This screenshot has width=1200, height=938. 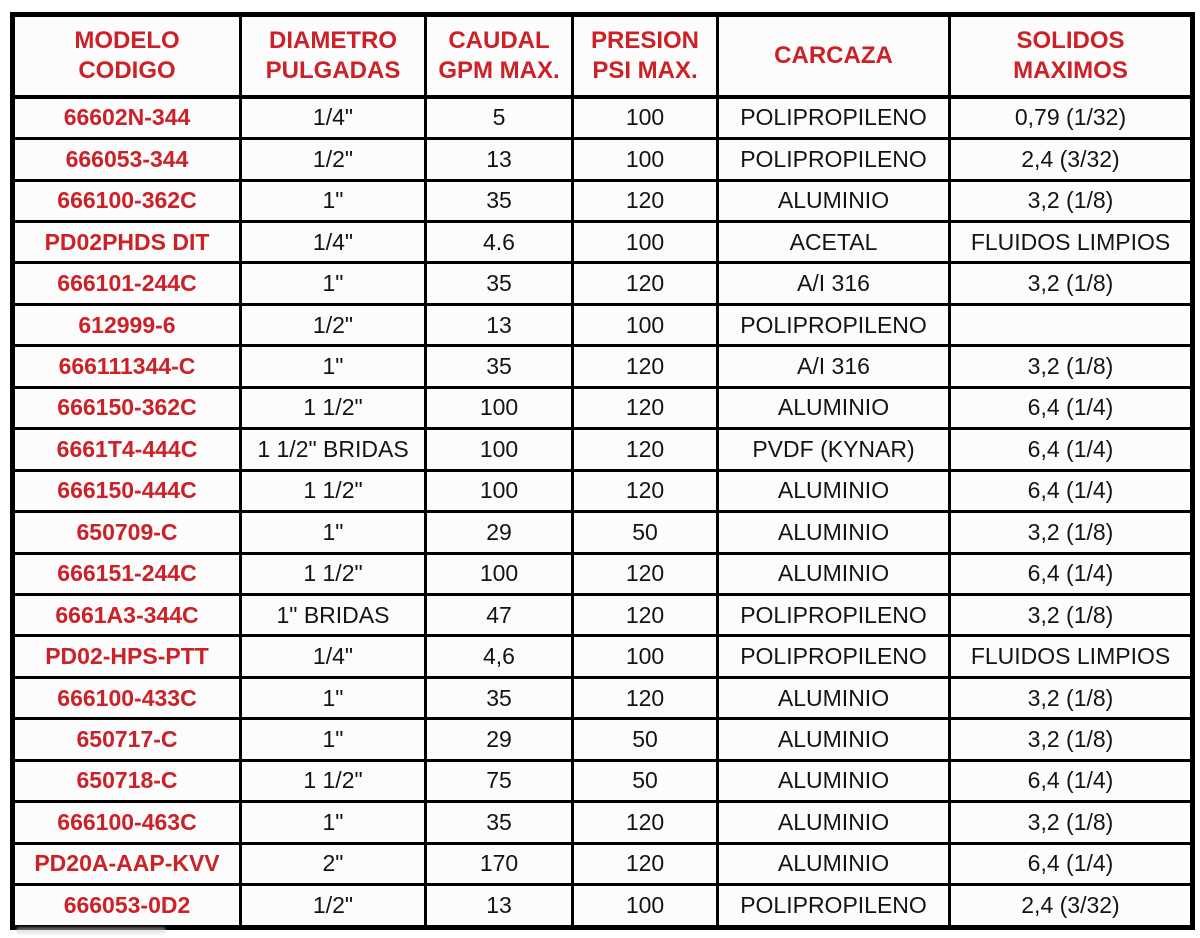 I want to click on cell-modelo: 666150-444C, so click(x=126, y=491).